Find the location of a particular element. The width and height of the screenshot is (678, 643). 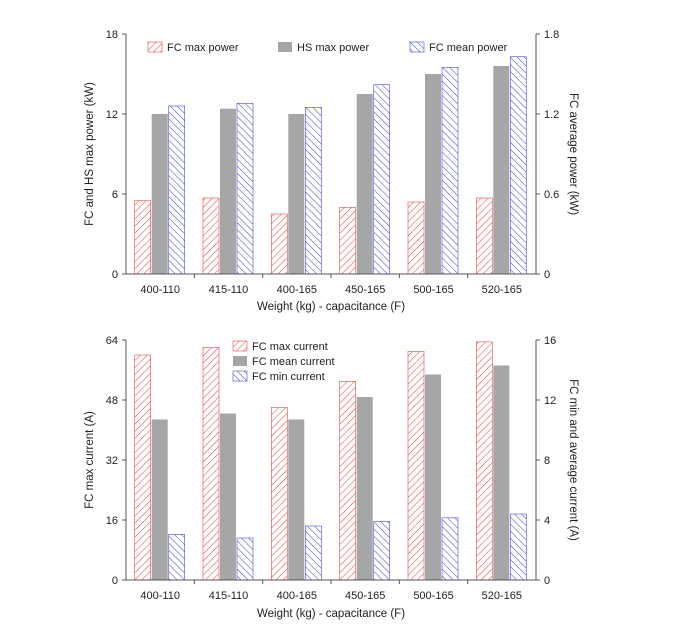

legend-label: FC max current is located at coordinates (290, 347).